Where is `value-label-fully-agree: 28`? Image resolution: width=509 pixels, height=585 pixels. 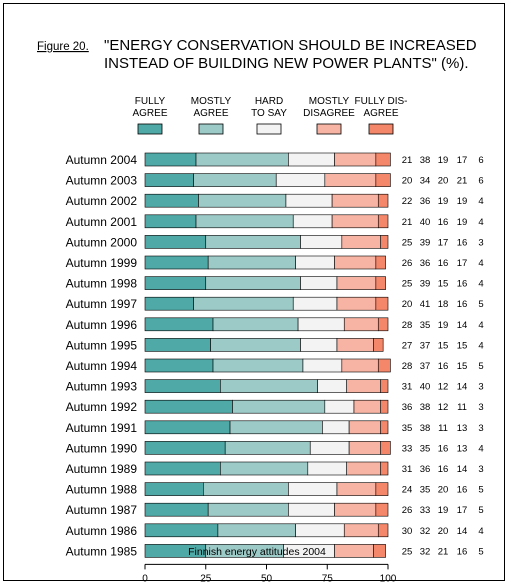
value-label-fully-agree: 28 is located at coordinates (407, 366).